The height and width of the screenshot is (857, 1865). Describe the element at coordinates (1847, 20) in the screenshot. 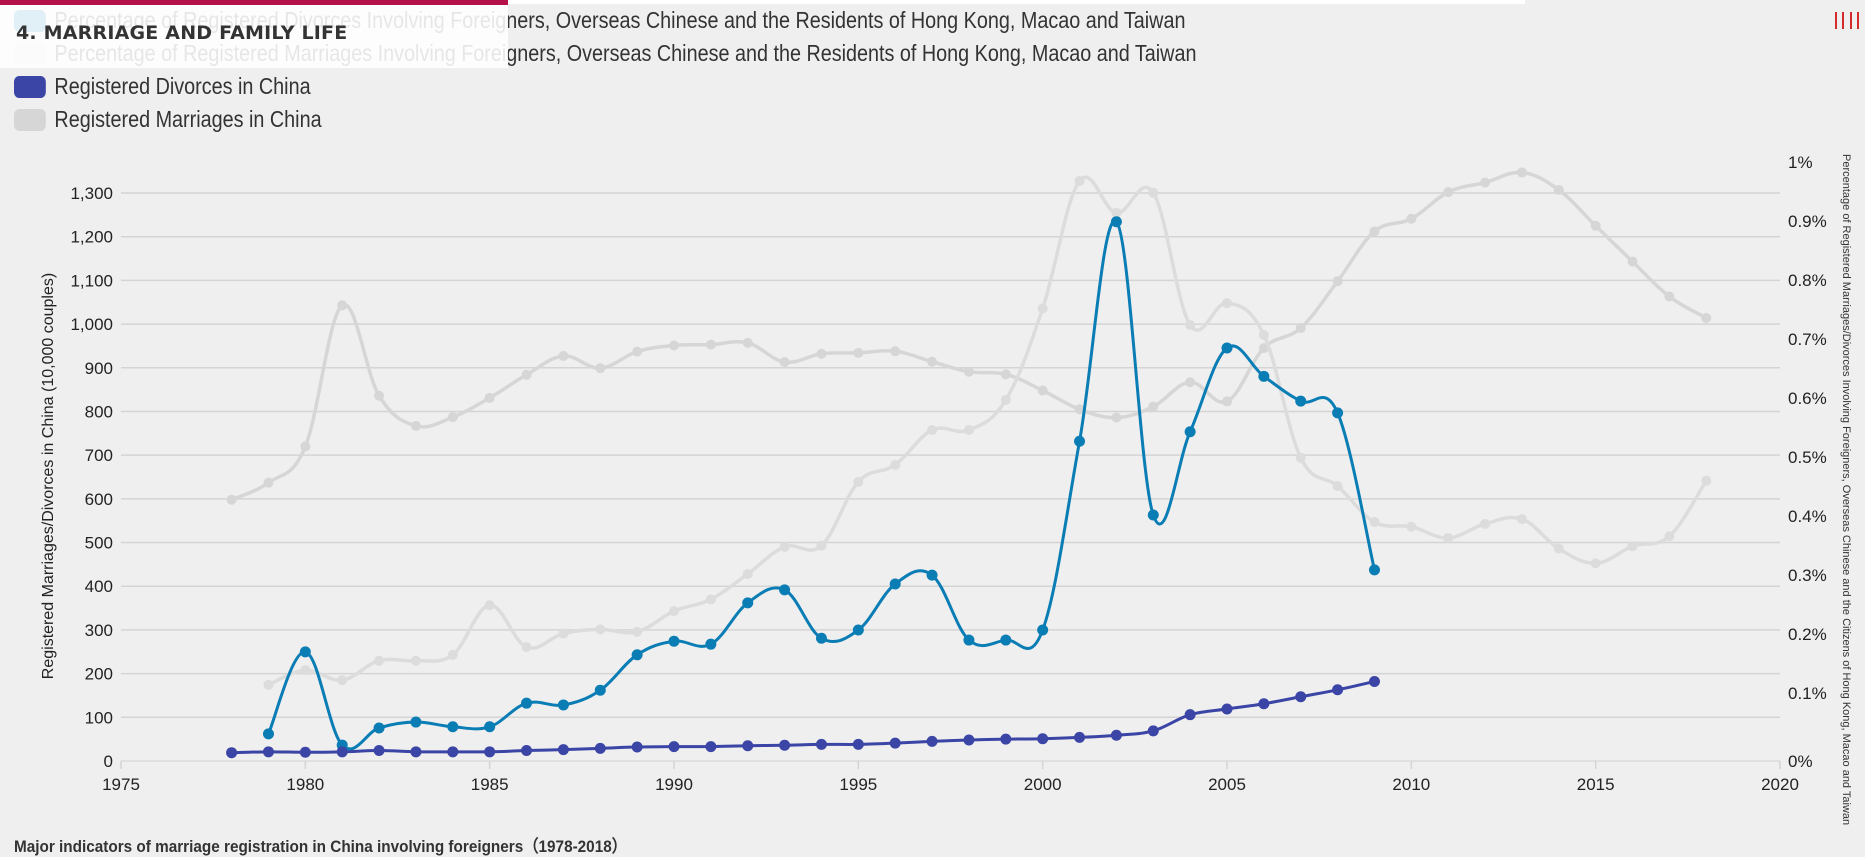

I see `menu-bars-icon` at that location.